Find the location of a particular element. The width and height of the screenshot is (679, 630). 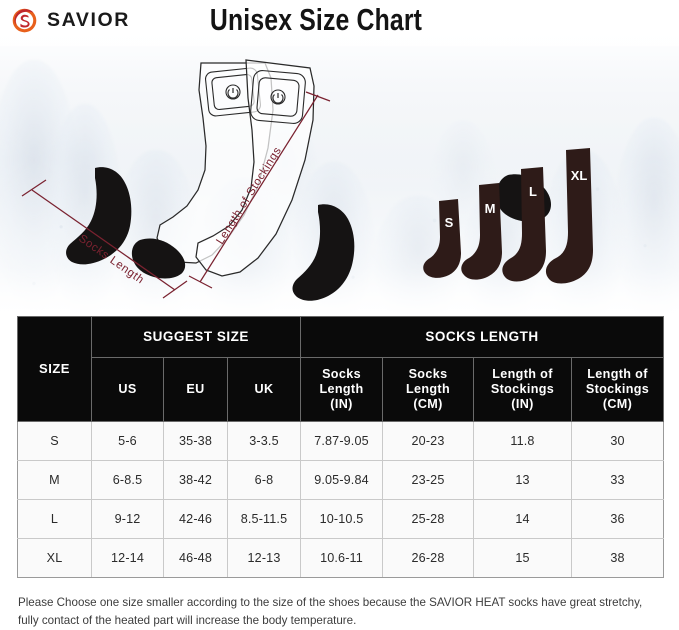

cell-size: L is located at coordinates (54, 519).